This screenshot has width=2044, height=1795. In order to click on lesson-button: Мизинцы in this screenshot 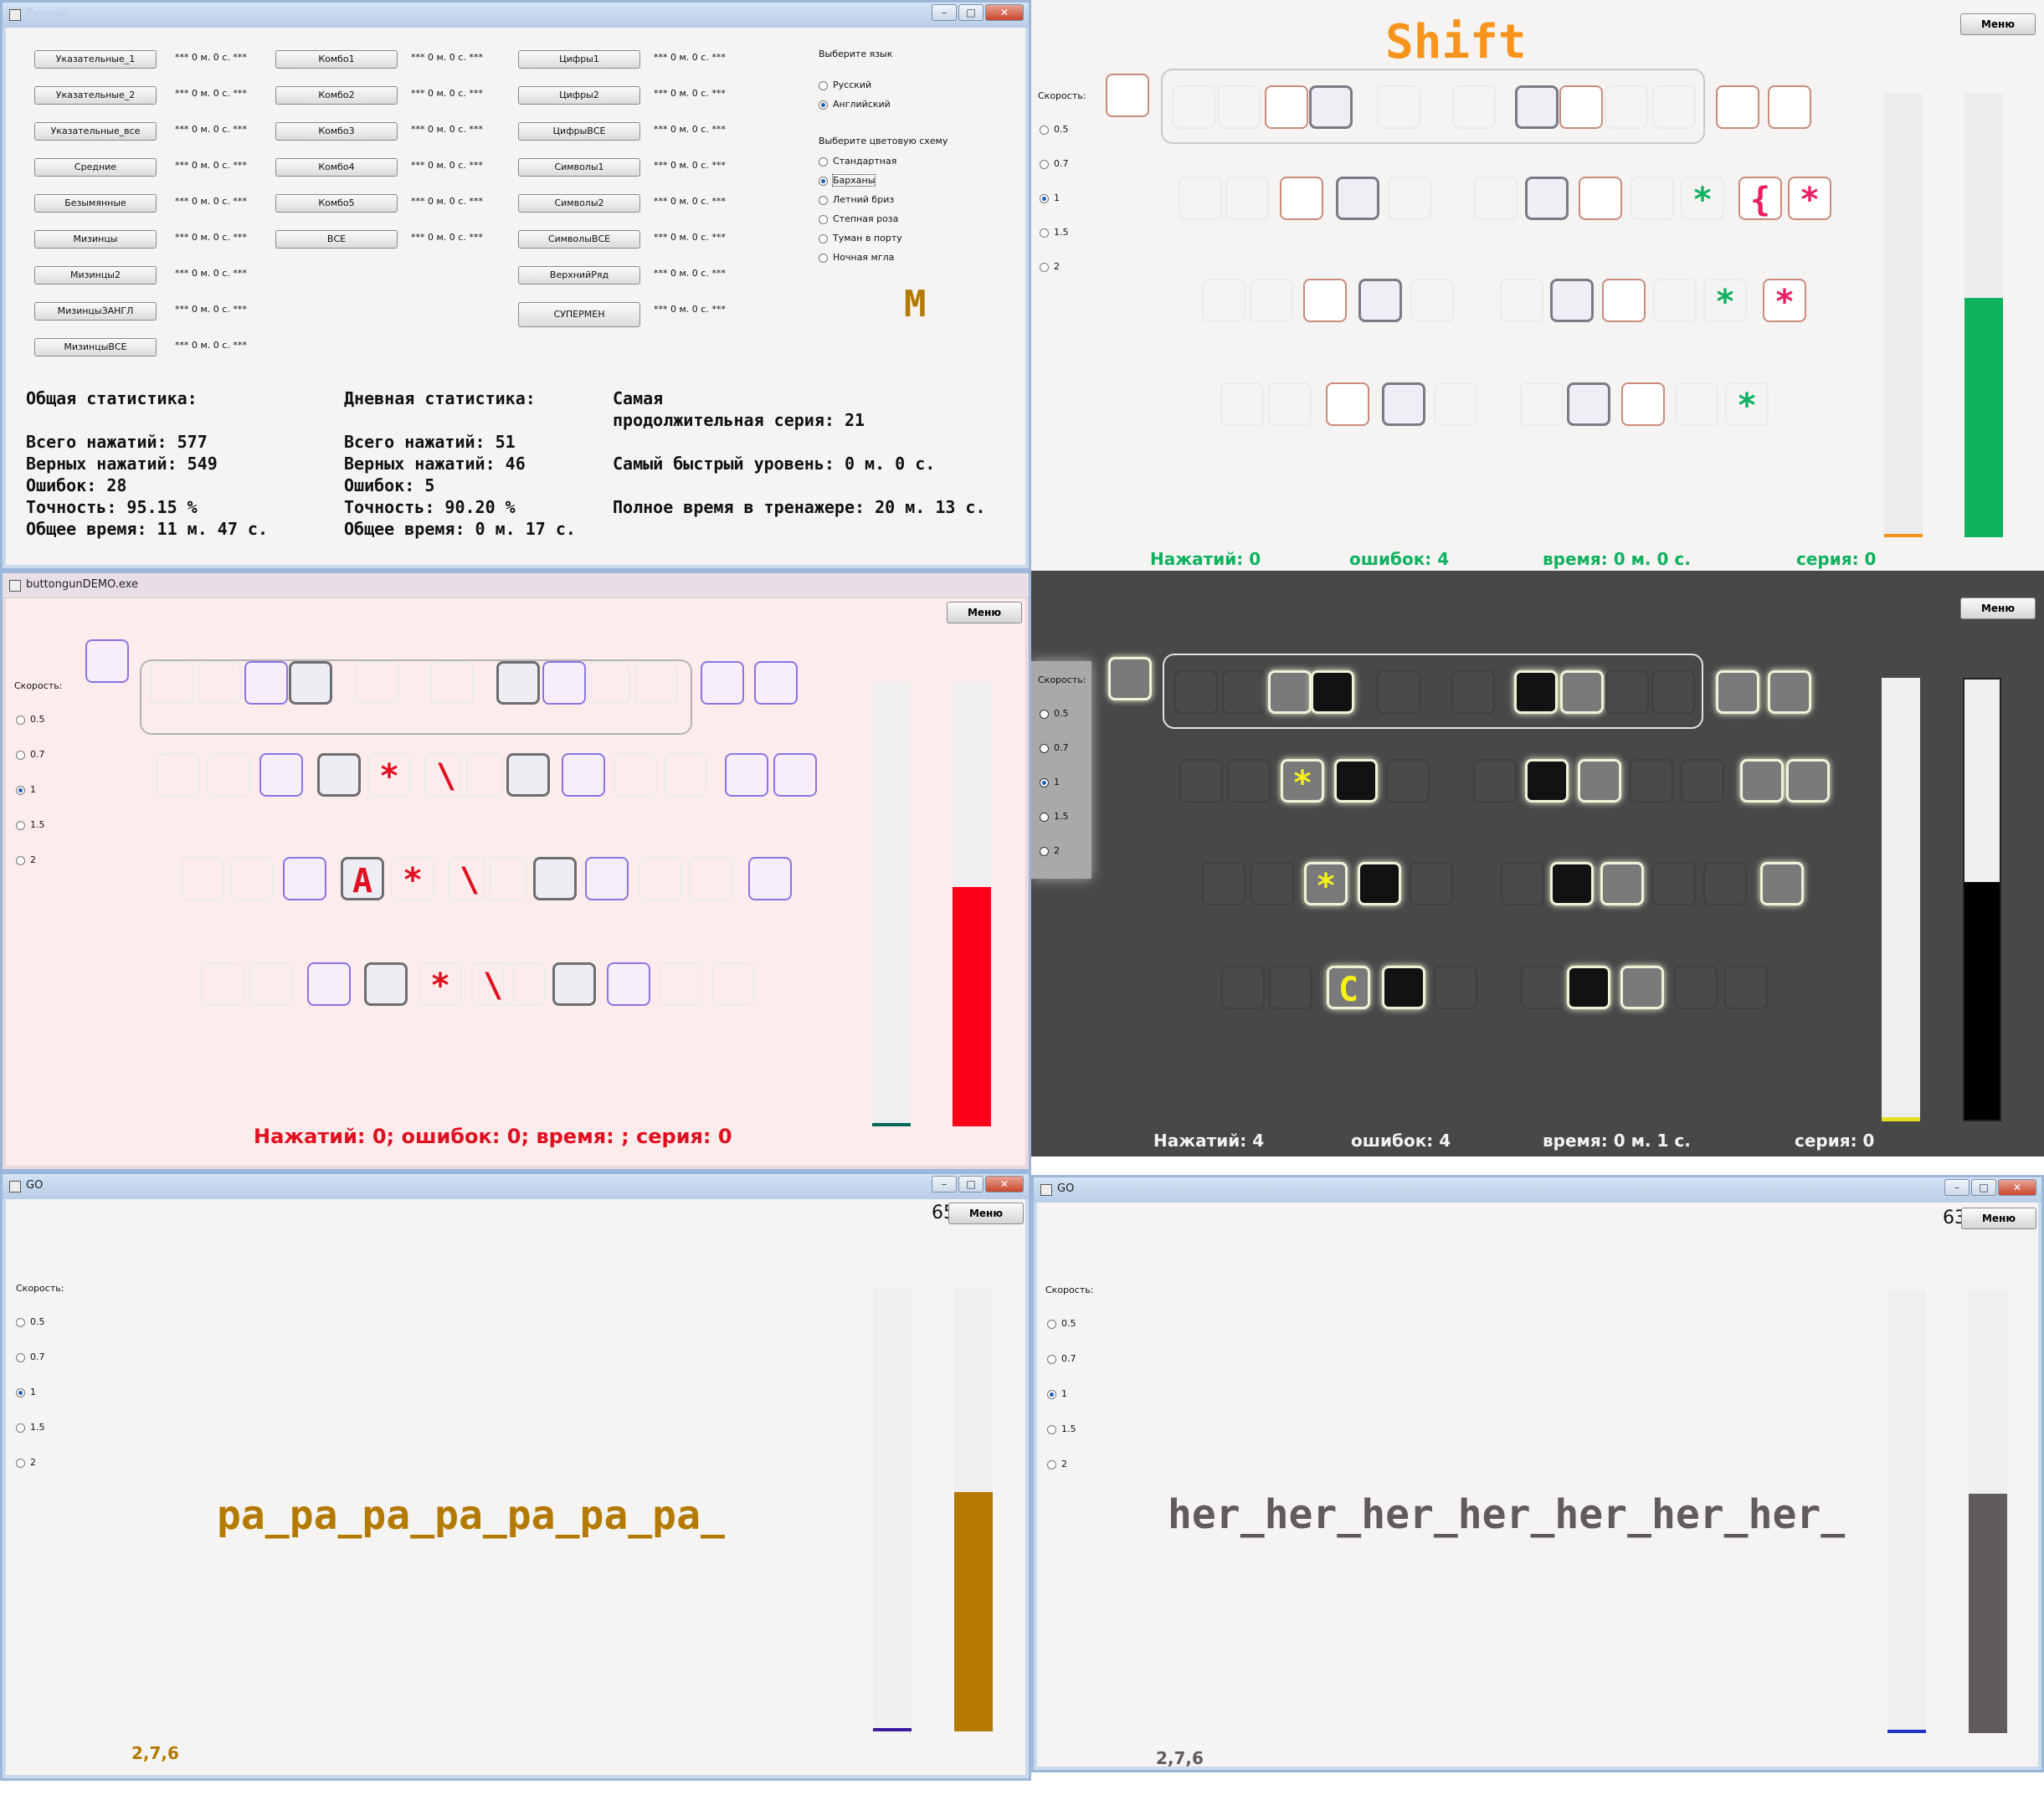, I will do `click(96, 239)`.